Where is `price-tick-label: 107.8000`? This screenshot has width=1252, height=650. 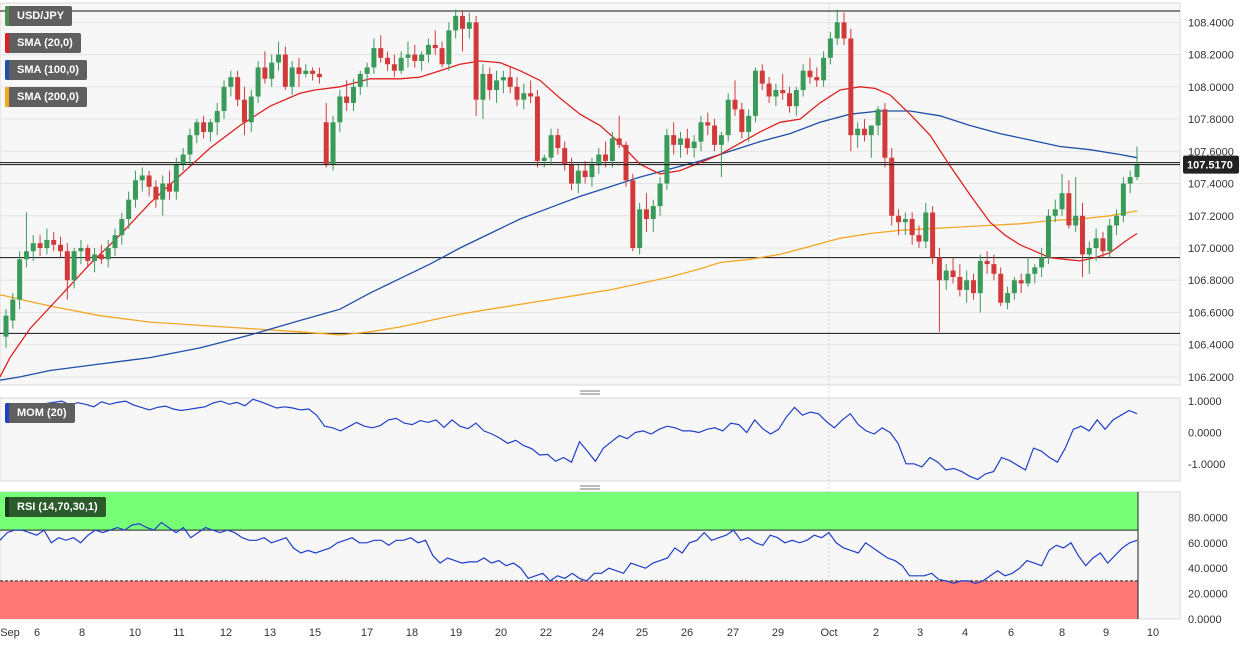 price-tick-label: 107.8000 is located at coordinates (1211, 120).